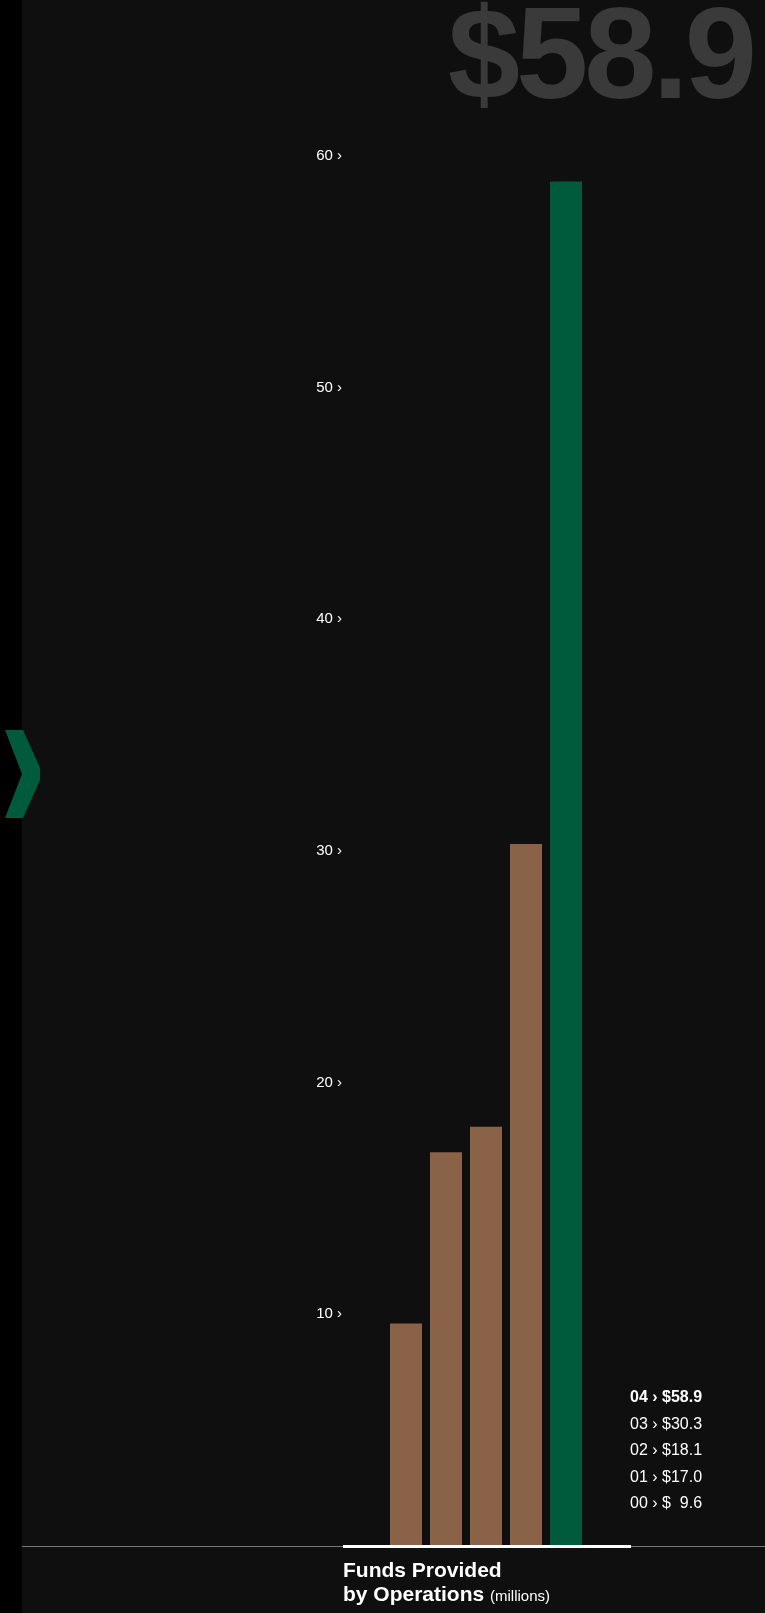  What do you see at coordinates (520, 1595) in the screenshot?
I see `x-axis-title: (millions)` at bounding box center [520, 1595].